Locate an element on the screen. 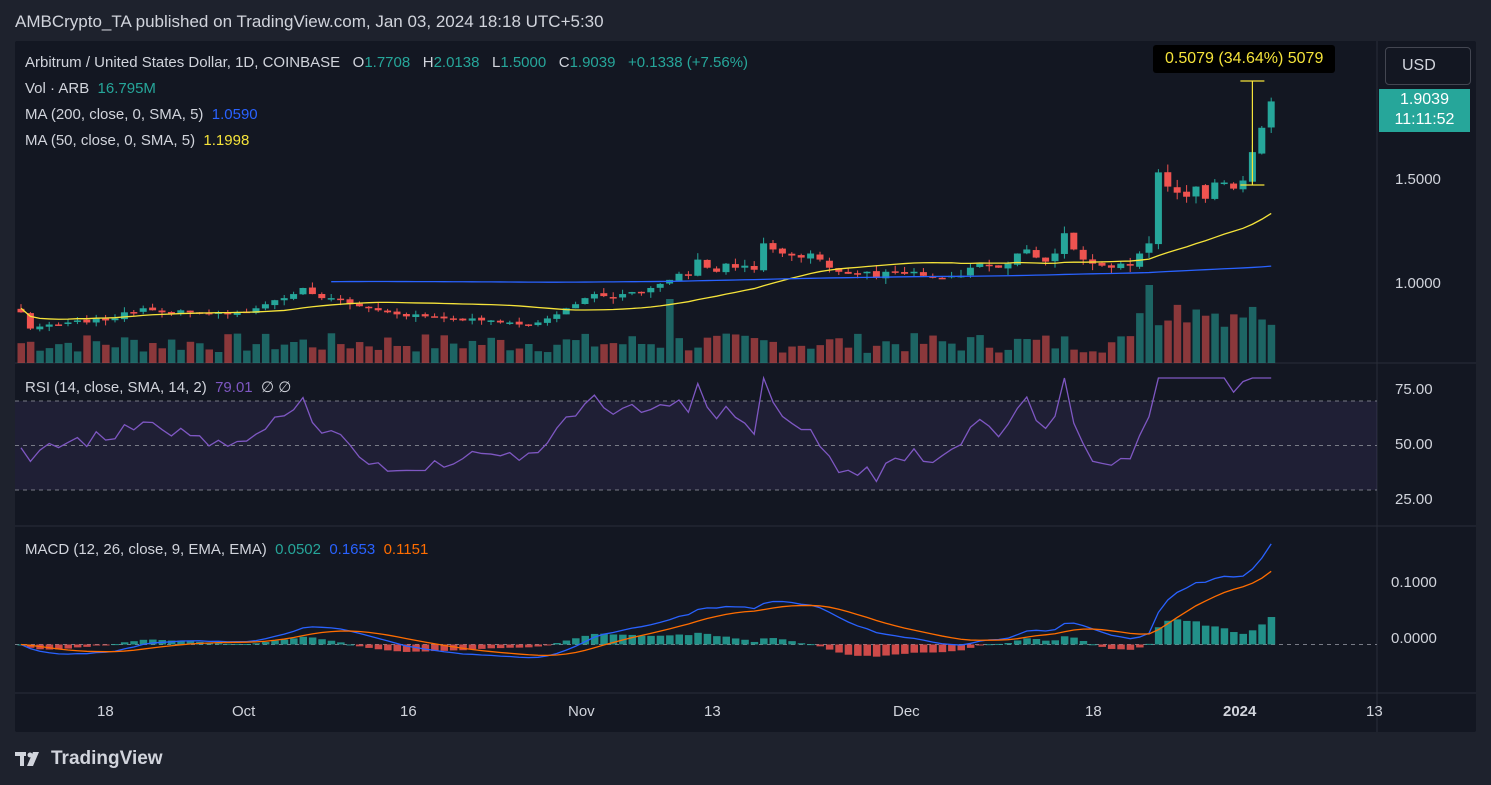  measure-tooltip: 0.5079 (34.64%) 5079 is located at coordinates (1244, 59).